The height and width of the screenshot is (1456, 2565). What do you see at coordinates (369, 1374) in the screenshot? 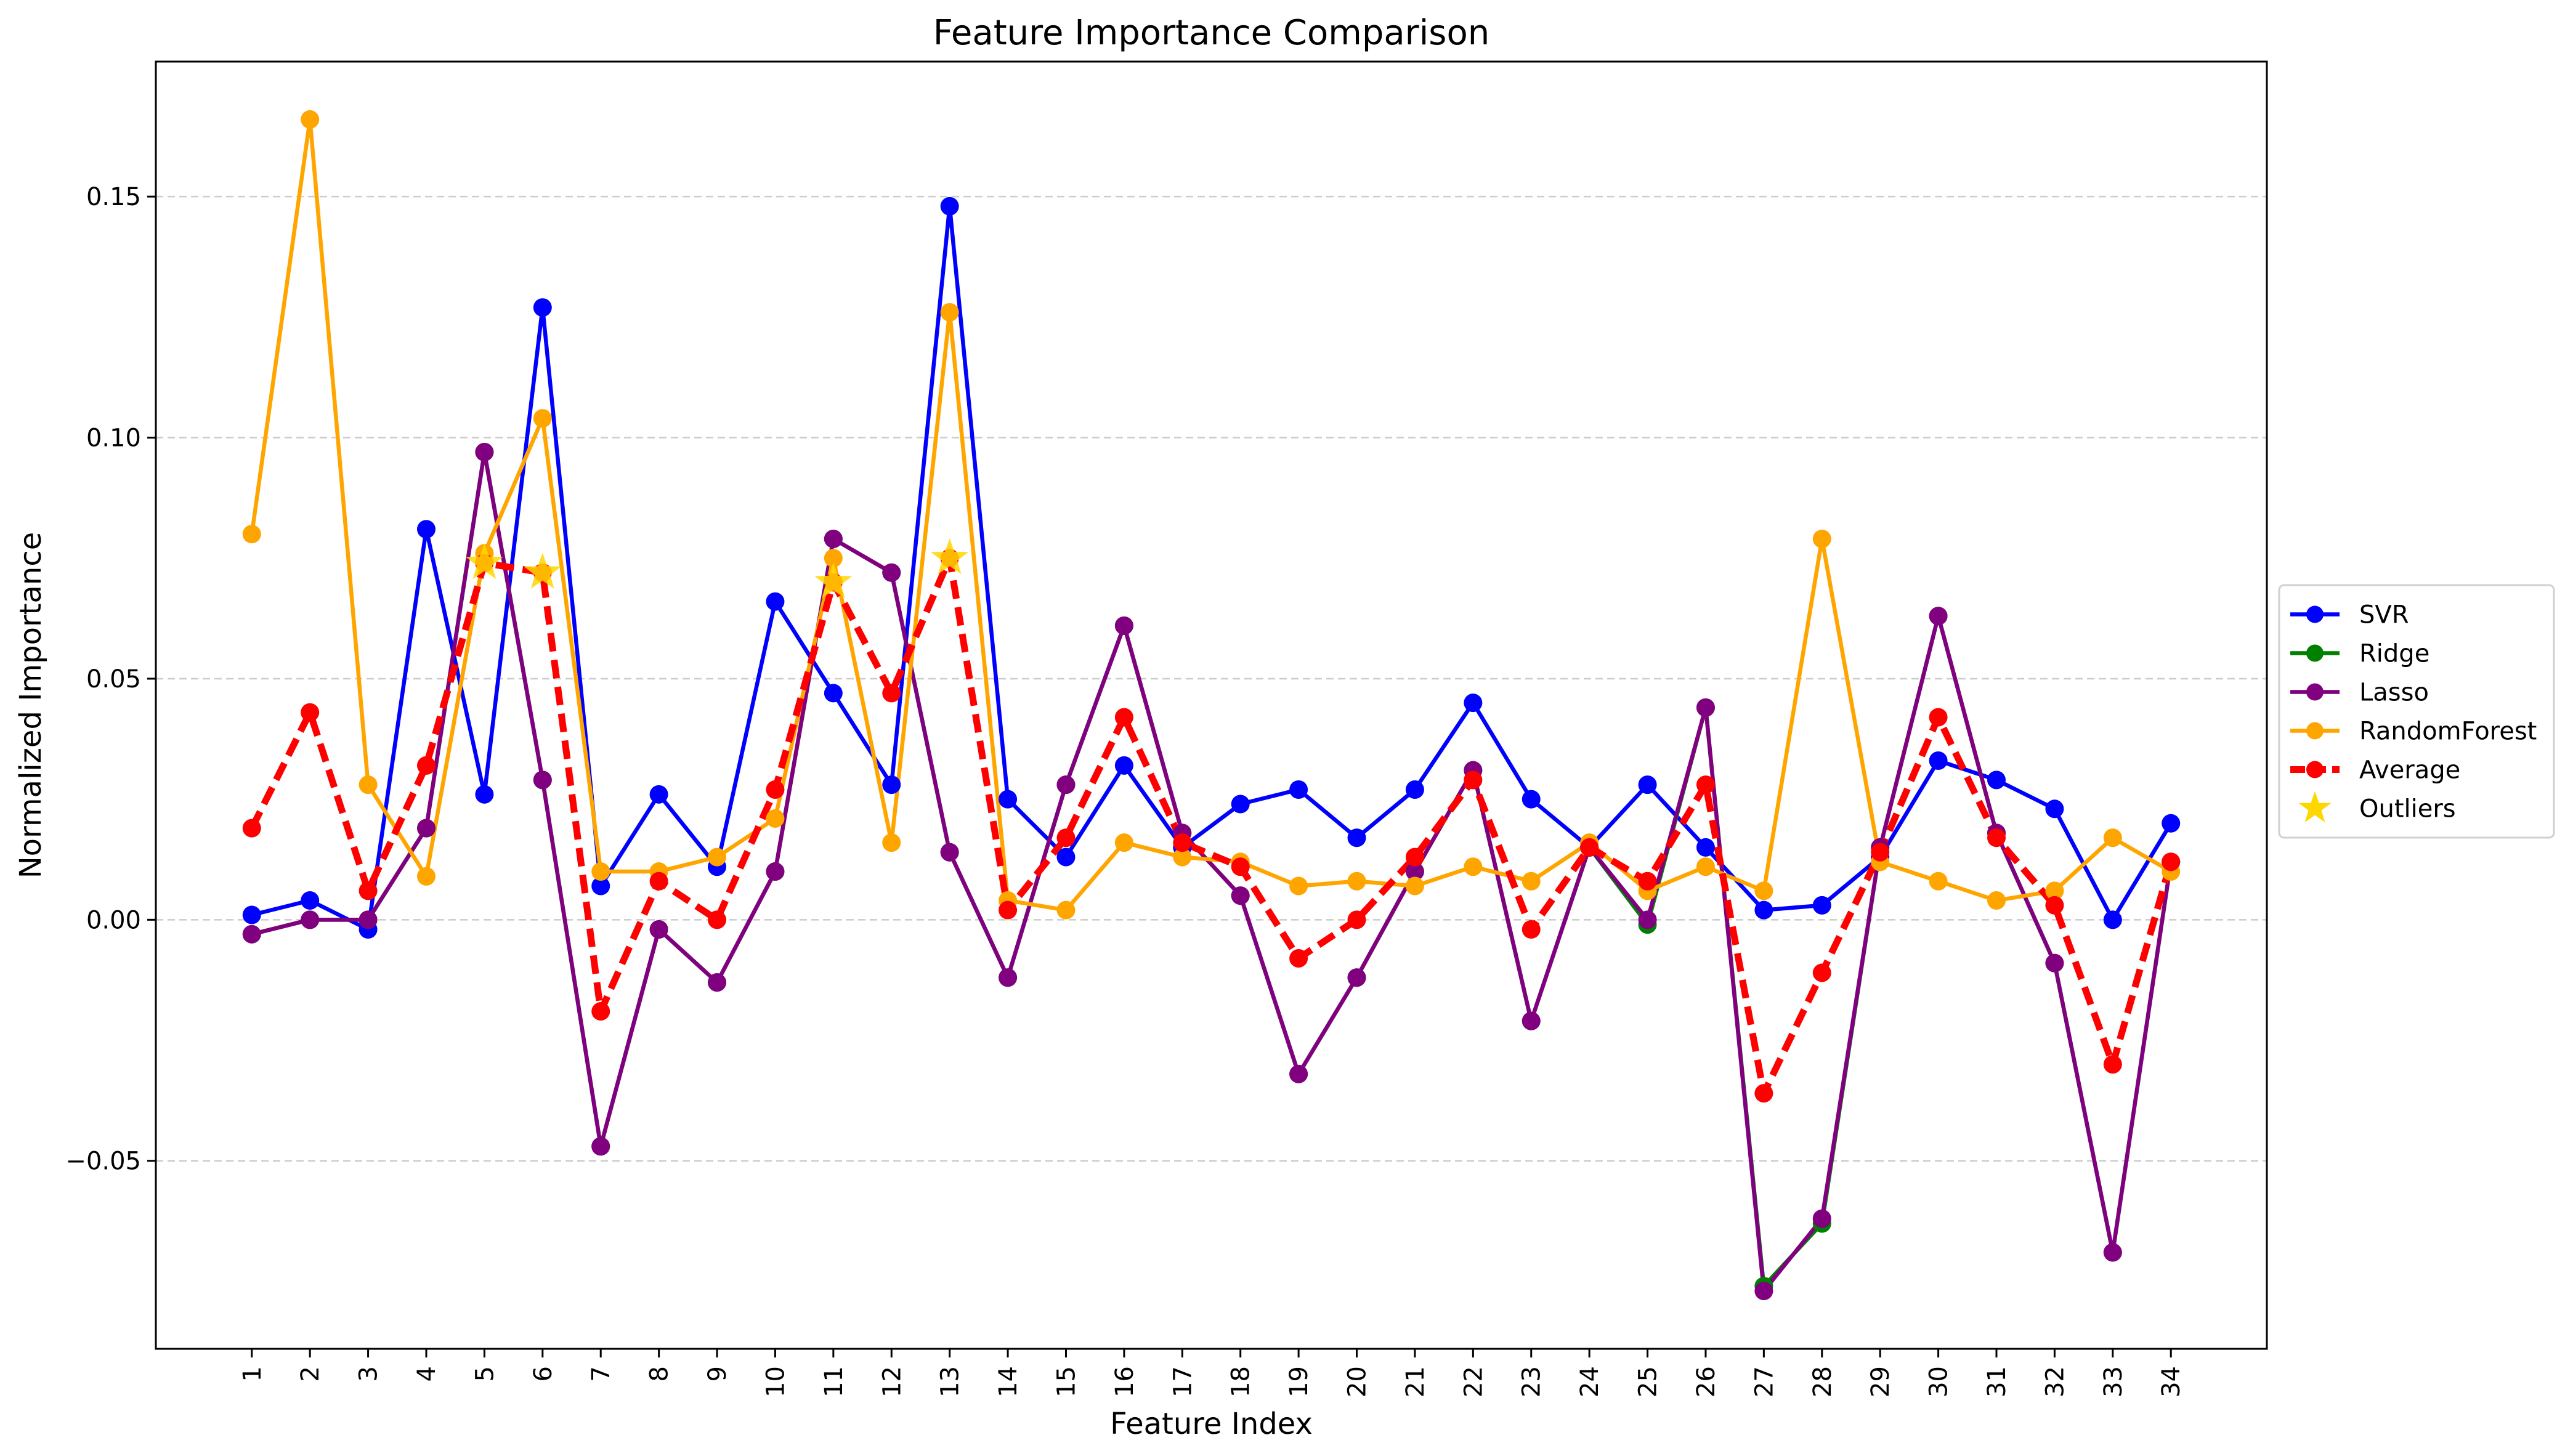
I see `x-tick-label: 3` at bounding box center [369, 1374].